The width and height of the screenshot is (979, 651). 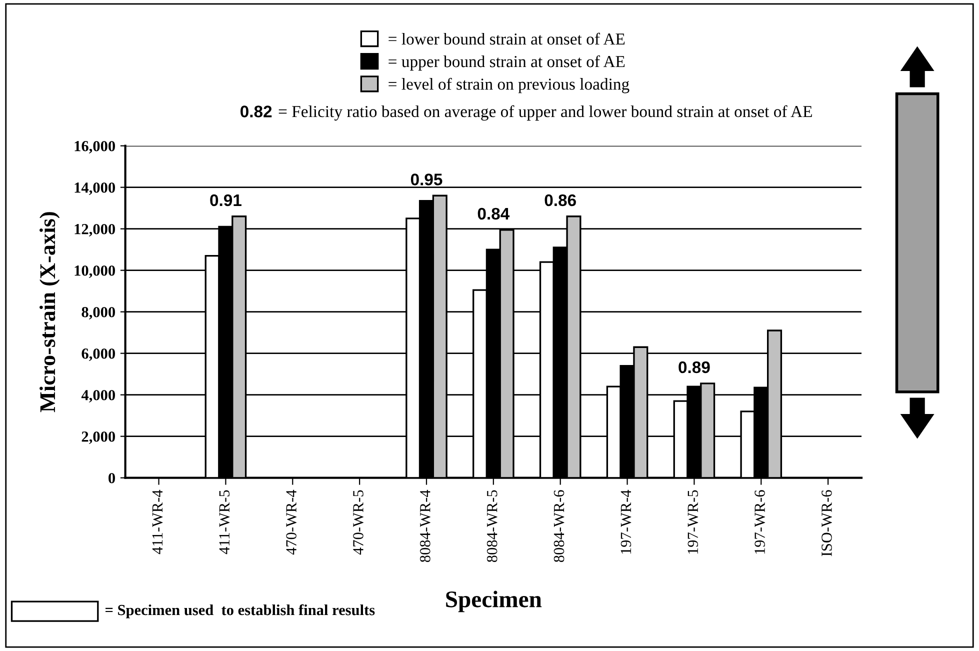 I want to click on y-tick-label: 8,000, so click(x=99, y=313).